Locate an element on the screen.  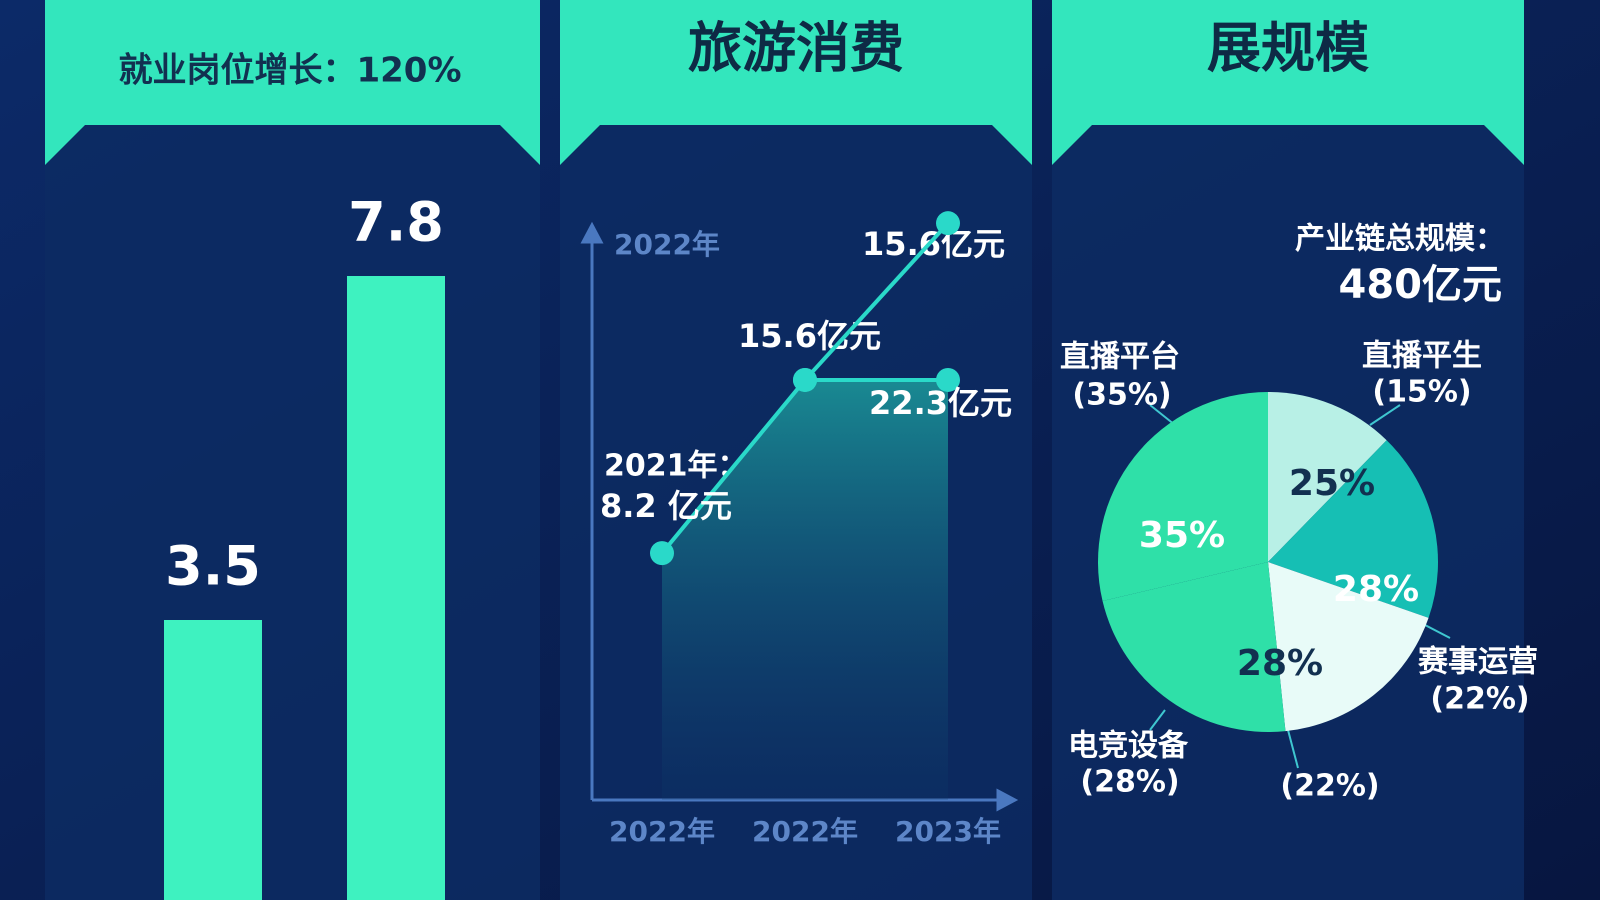
slice-inner-label: 25% is located at coordinates (1332, 483).